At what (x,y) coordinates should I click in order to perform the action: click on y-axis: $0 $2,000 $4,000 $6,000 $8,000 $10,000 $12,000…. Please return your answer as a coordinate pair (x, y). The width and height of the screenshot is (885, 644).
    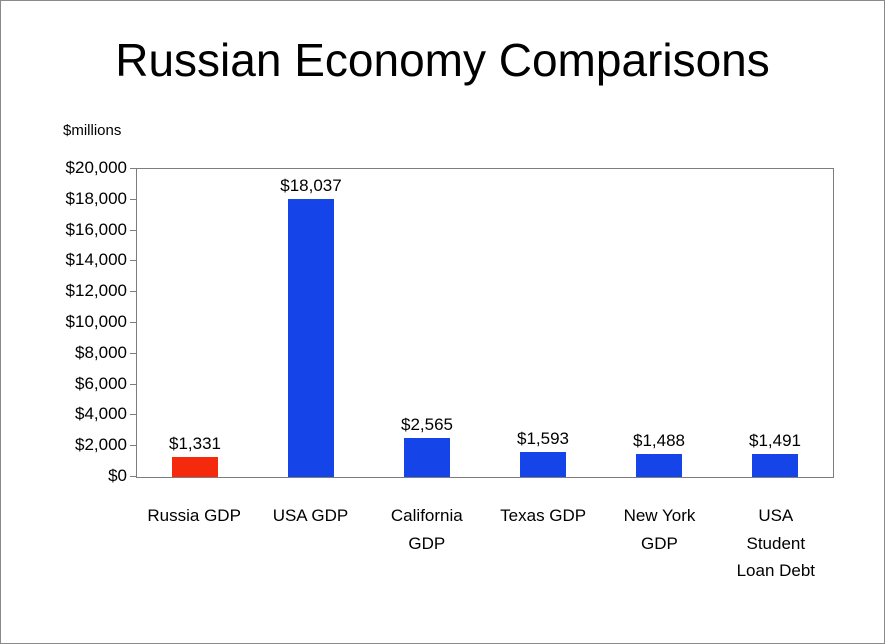
    Looking at the image, I should click on (64, 321).